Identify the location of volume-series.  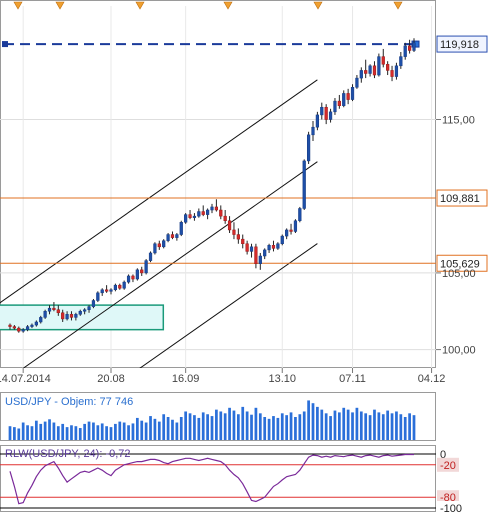
(212, 420).